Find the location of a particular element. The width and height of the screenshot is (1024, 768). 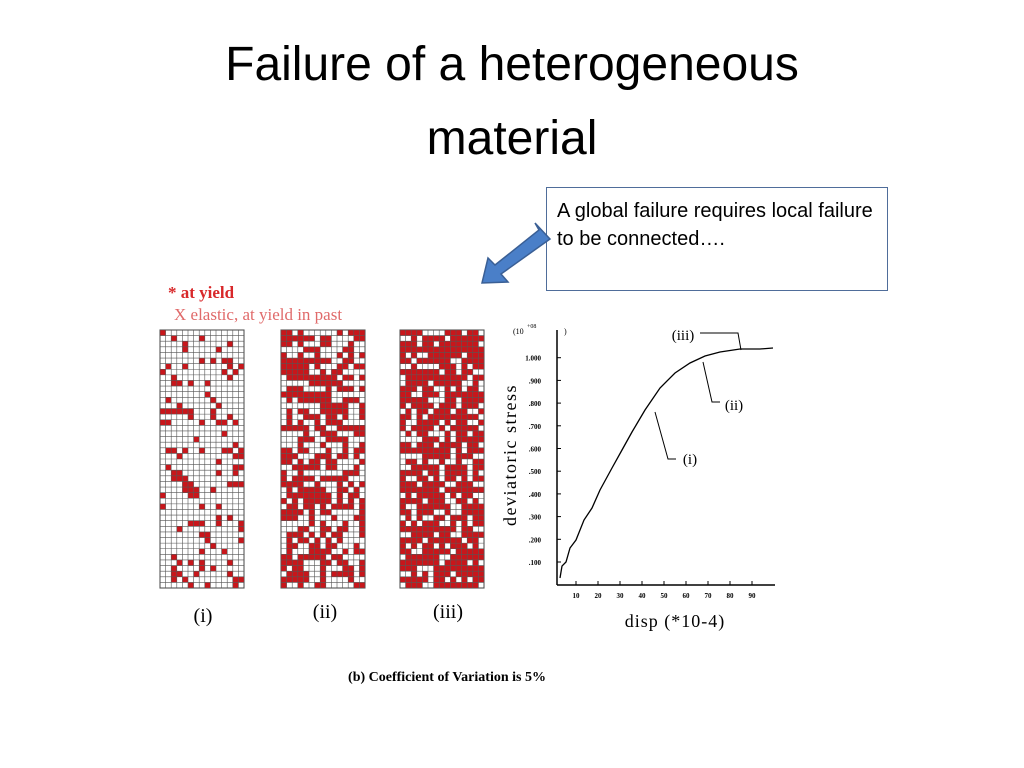

curve is located at coordinates (666, 463).